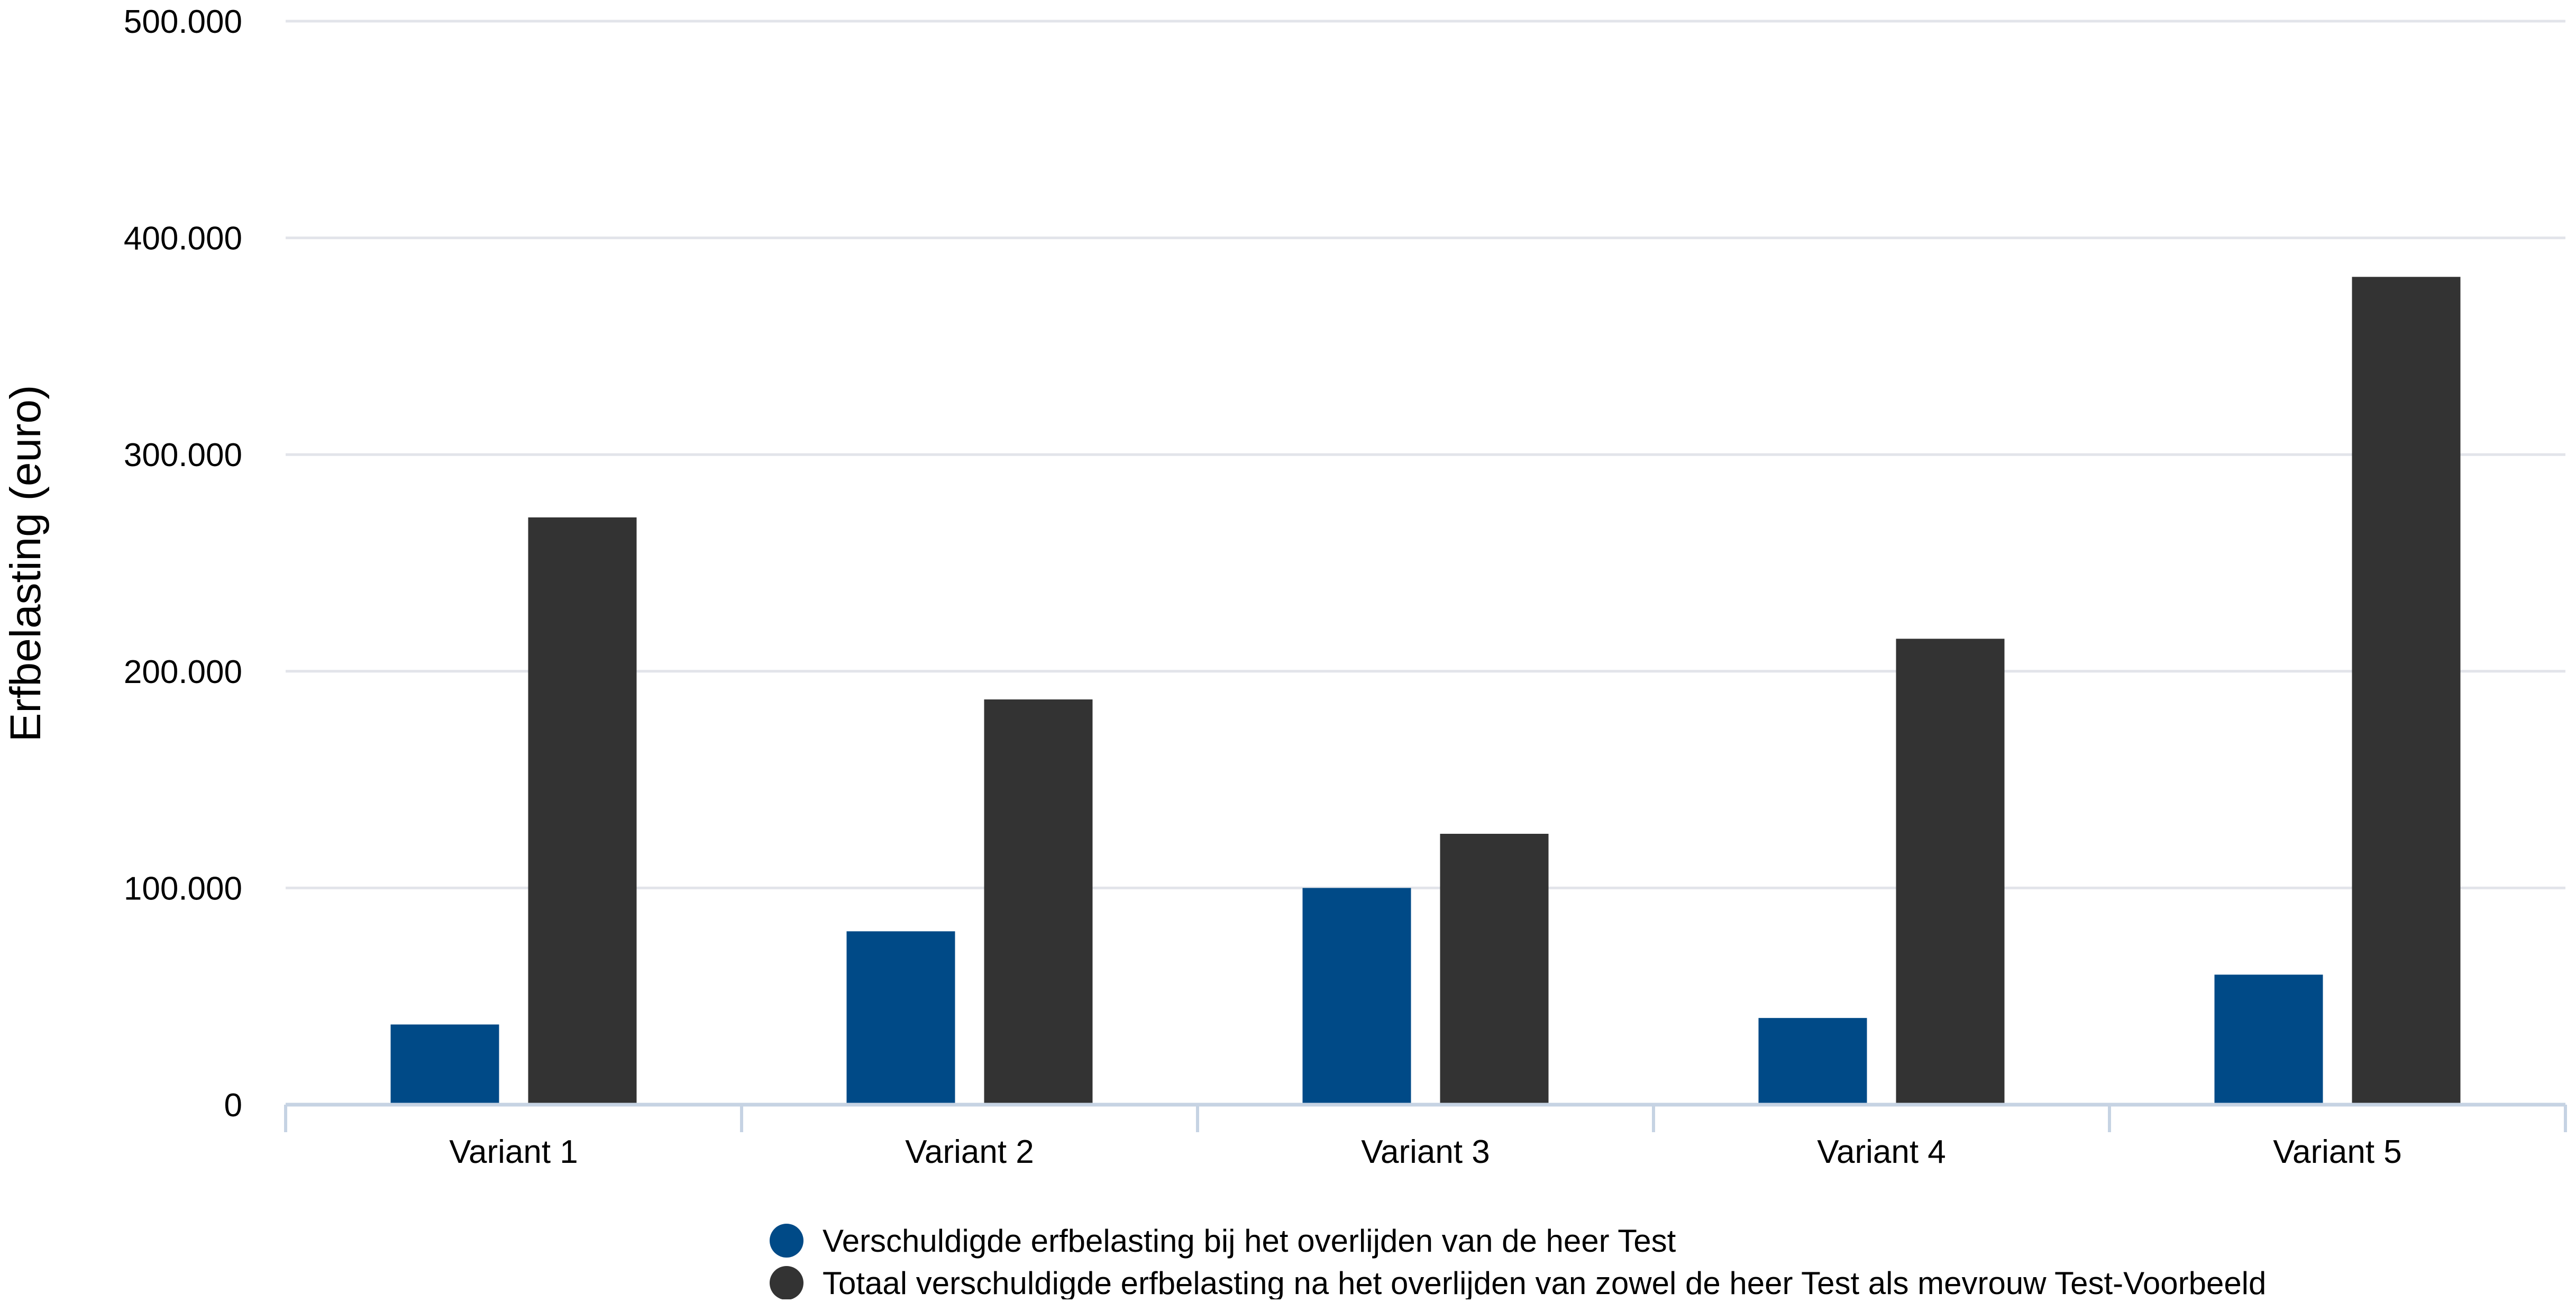  I want to click on y-axis: 0 100.000 200.000 300.000 400.000 500.000, so click(183, 564).